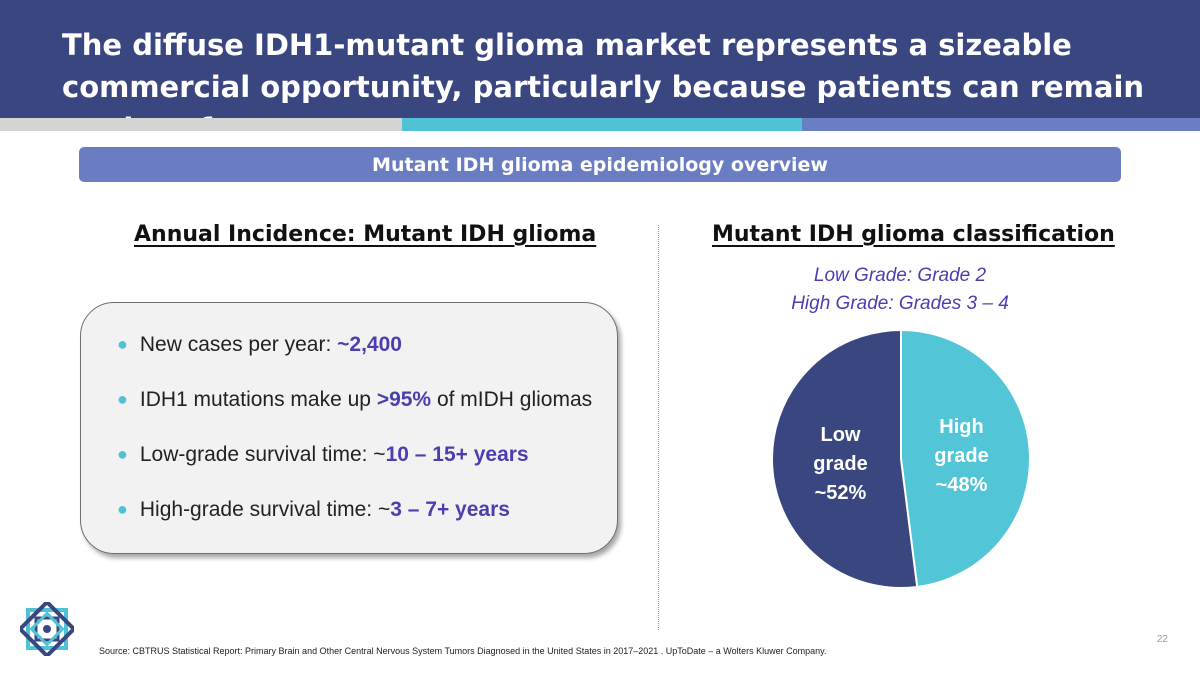 The width and height of the screenshot is (1200, 675). Describe the element at coordinates (841, 493) in the screenshot. I see `pie-label-line: ~52%` at that location.